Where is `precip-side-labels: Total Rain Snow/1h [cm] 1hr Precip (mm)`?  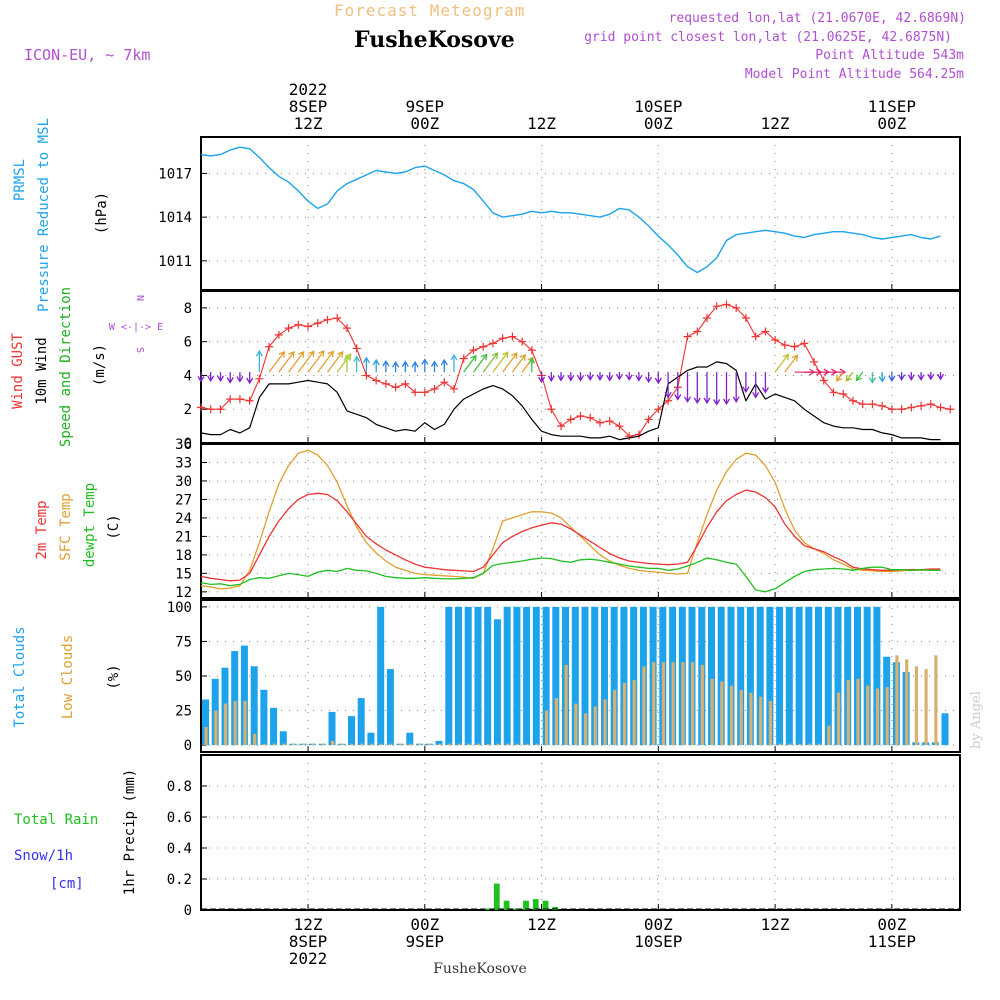
precip-side-labels: Total Rain Snow/1h [cm] 1hr Precip (mm) is located at coordinates (76, 832).